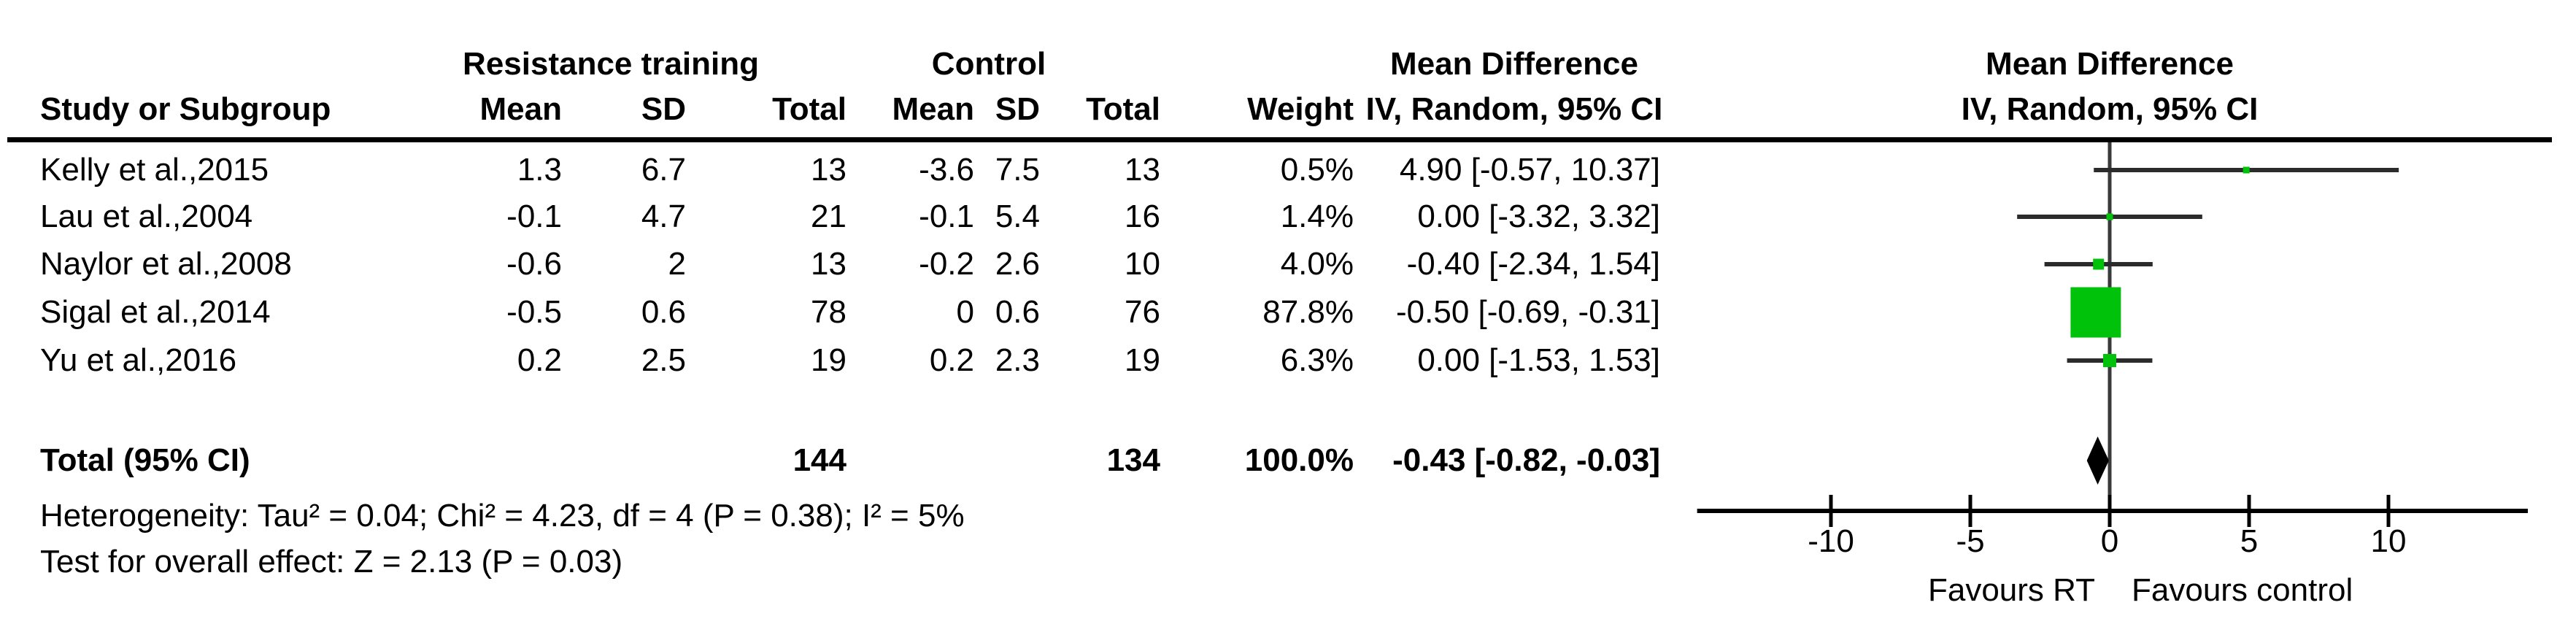 This screenshot has height=643, width=2576. Describe the element at coordinates (663, 170) in the screenshot. I see `cell-rt-sd: 6.7` at that location.